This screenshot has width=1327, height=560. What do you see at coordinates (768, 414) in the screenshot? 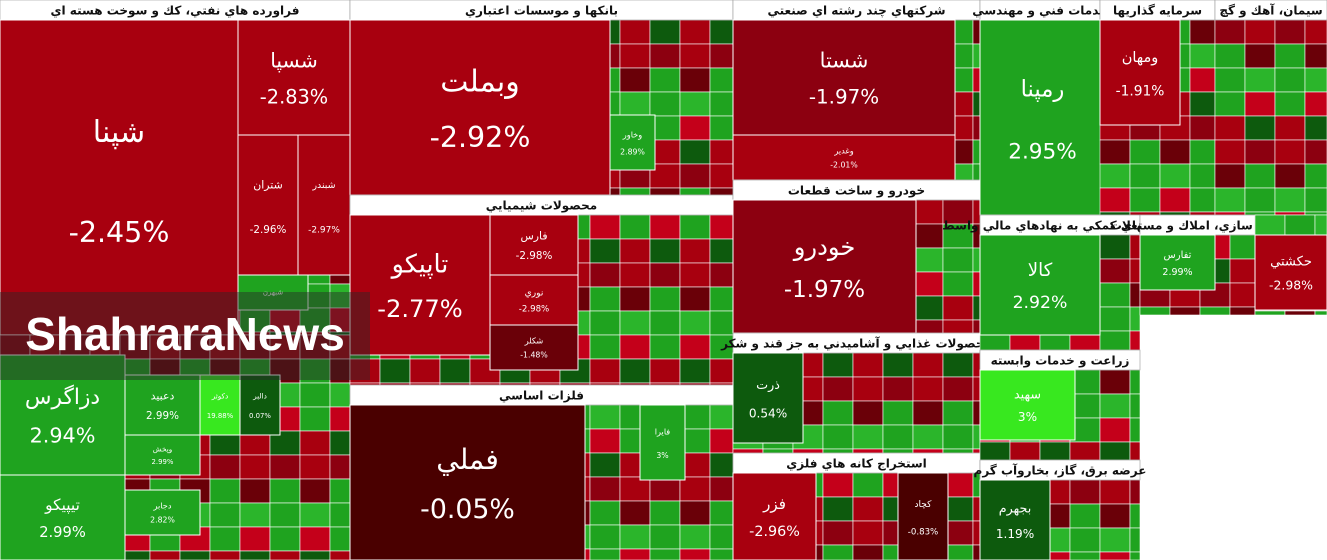
I see `stock-change: 0.54%` at bounding box center [768, 414].